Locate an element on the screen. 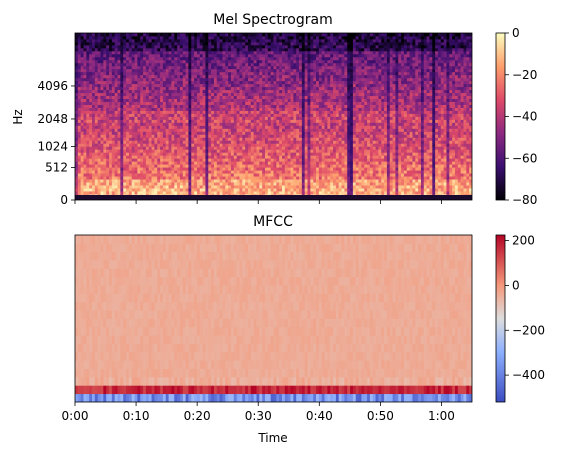  mfcc-xtick-label: 0:10 is located at coordinates (136, 416).